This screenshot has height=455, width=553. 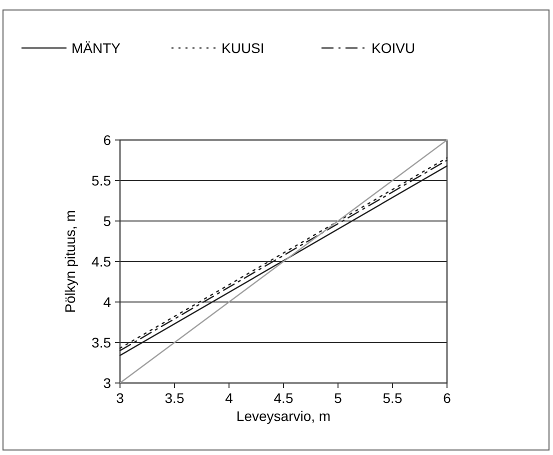 I want to click on legend-label: MÄNTY, so click(x=97, y=48).